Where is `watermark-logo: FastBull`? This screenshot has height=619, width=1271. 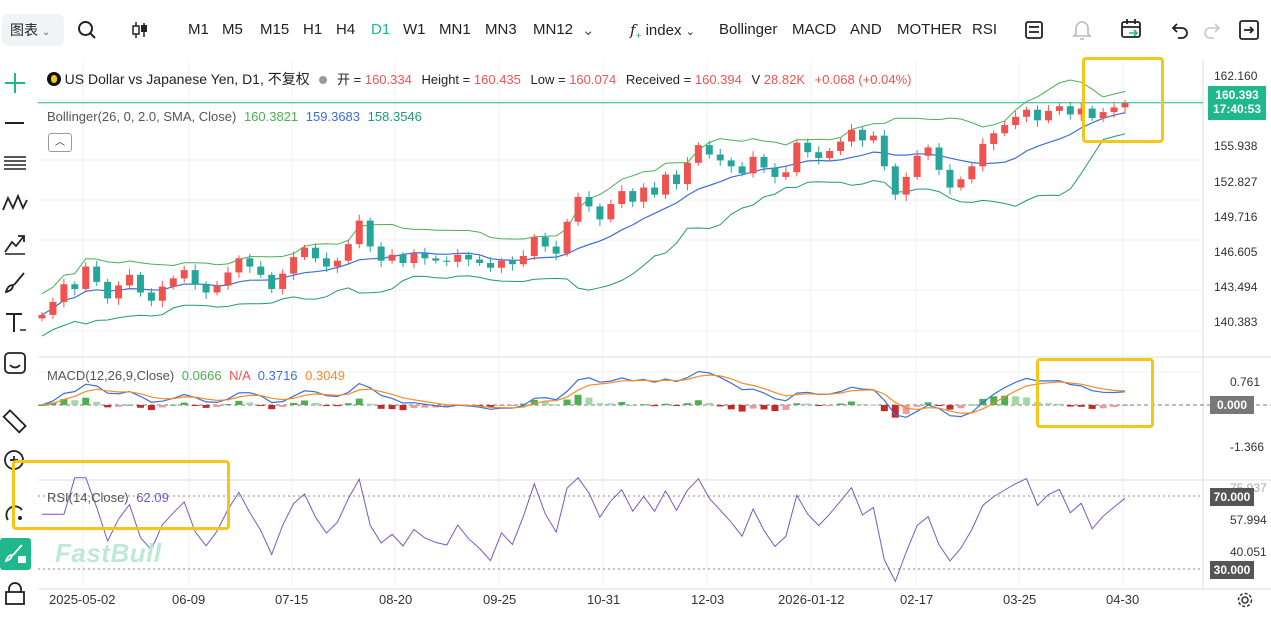 watermark-logo: FastBull is located at coordinates (108, 553).